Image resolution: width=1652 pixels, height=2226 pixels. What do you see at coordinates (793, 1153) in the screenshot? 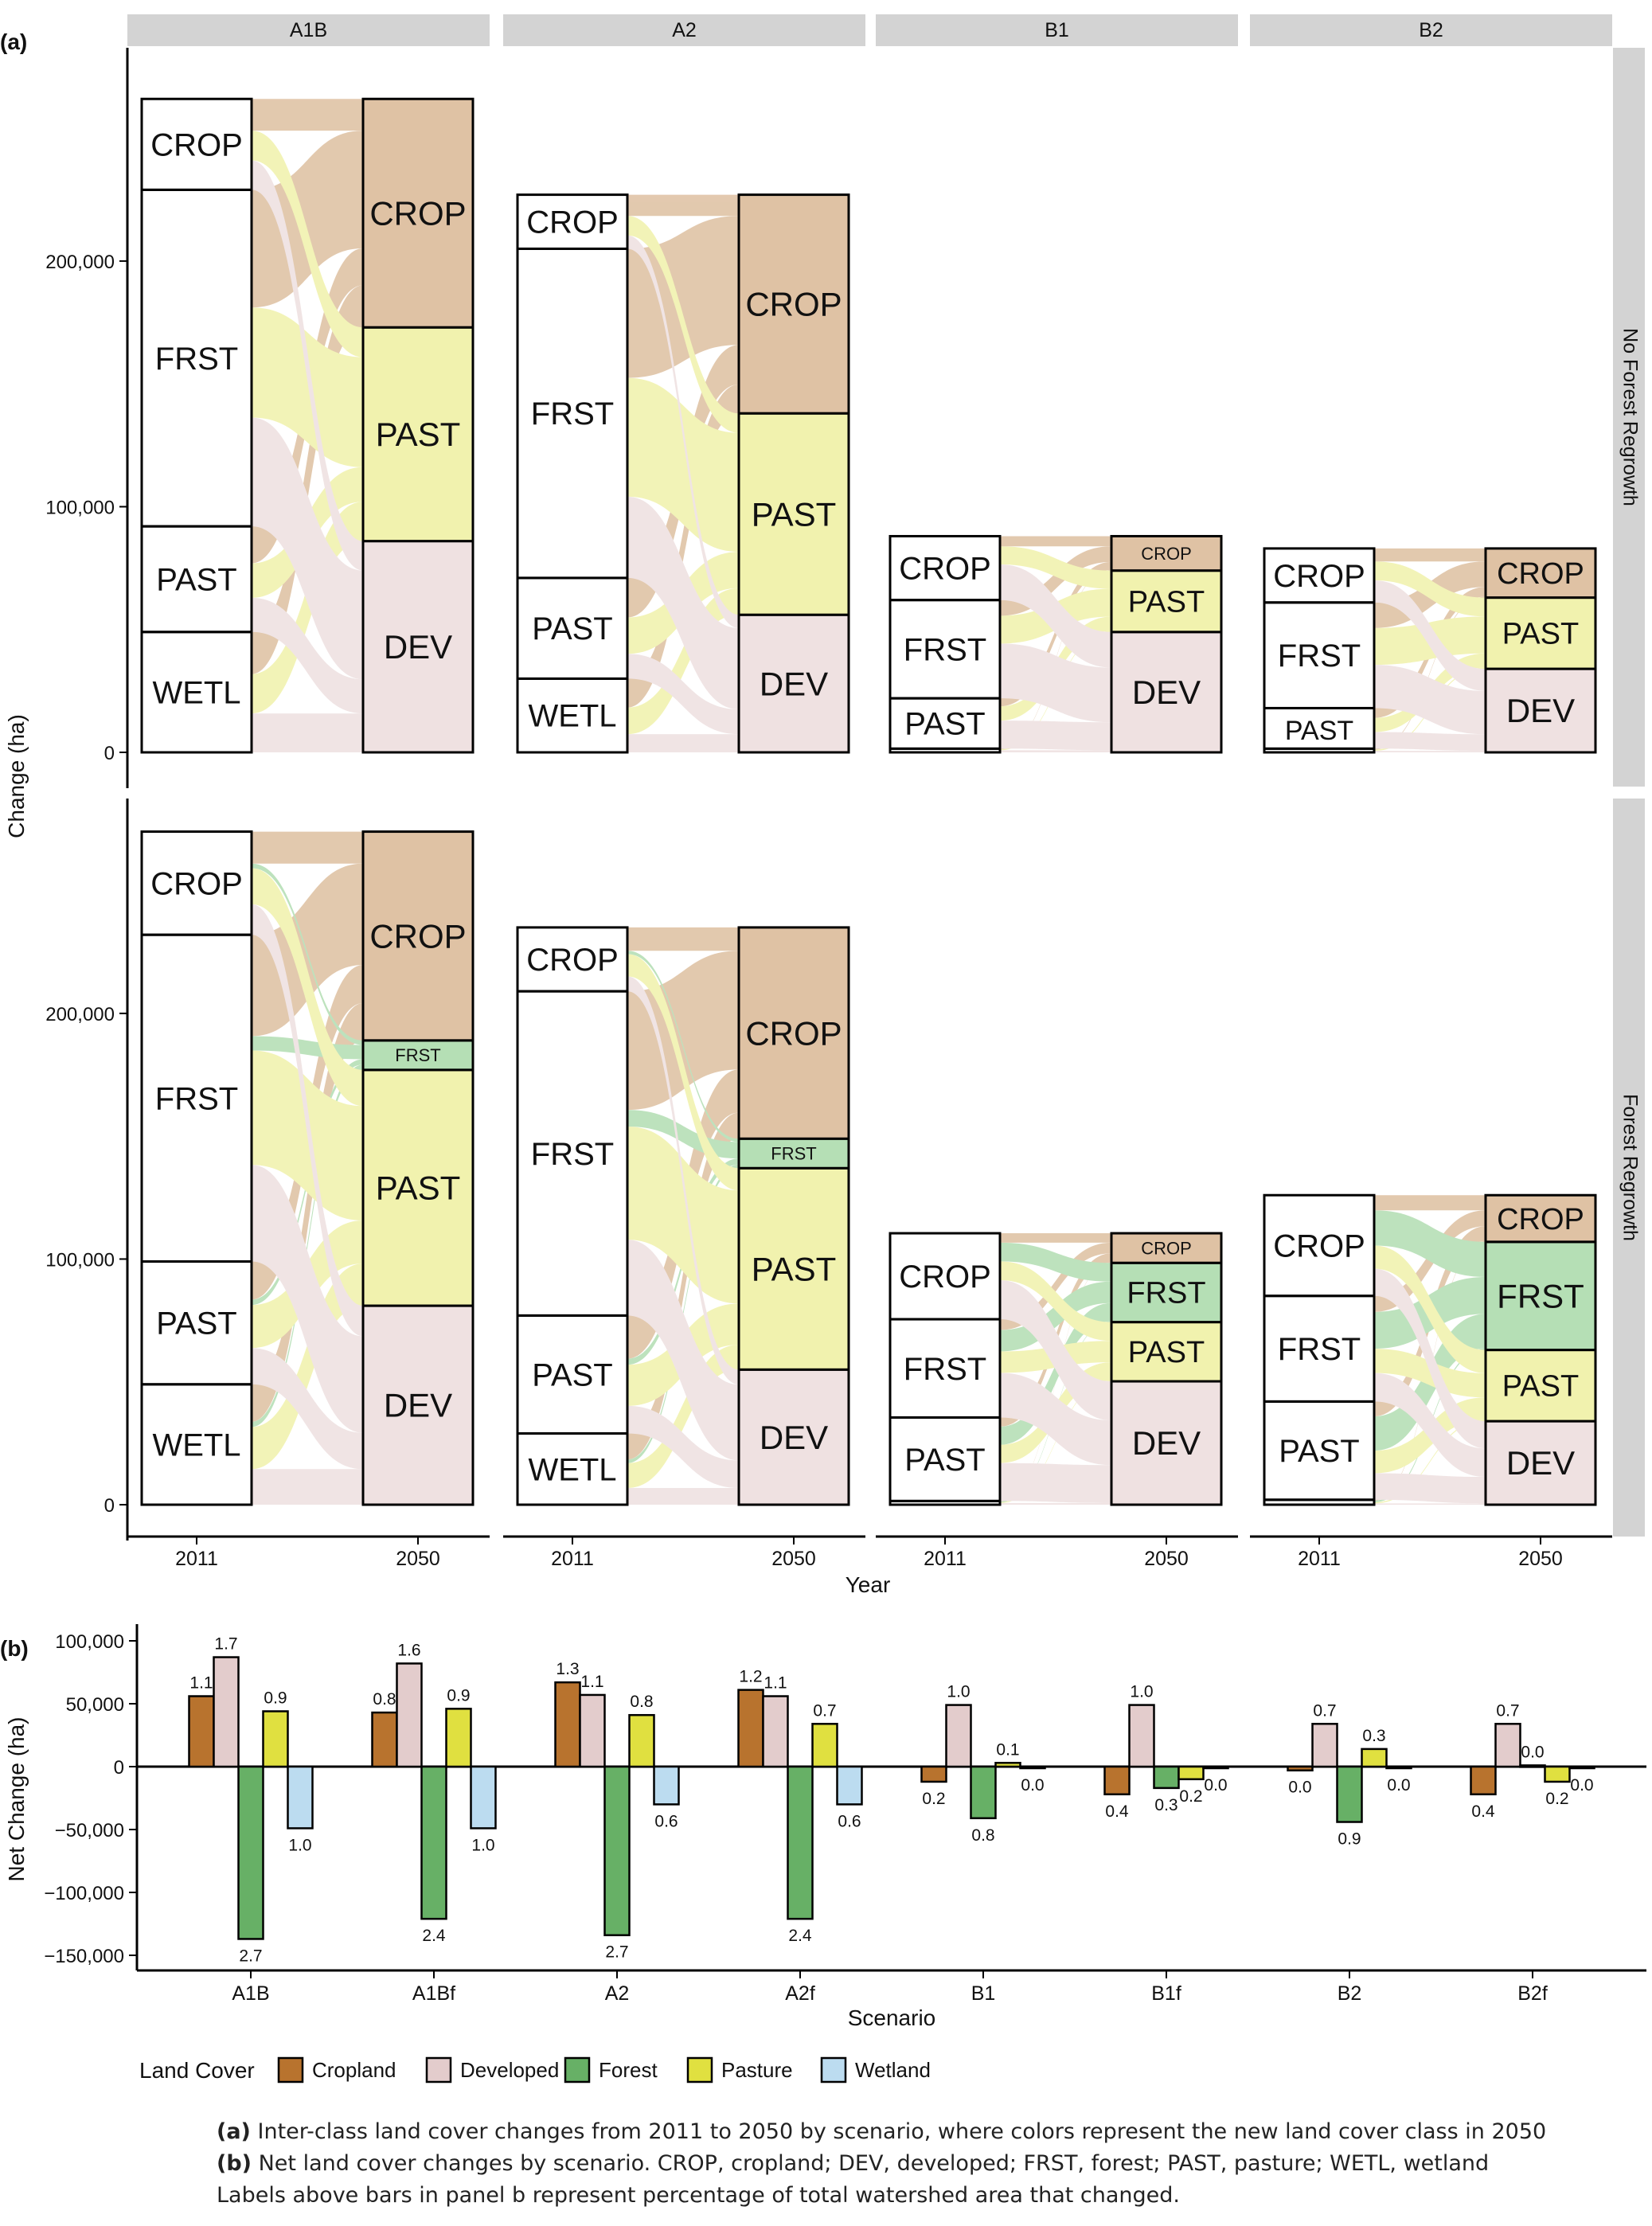
I see `stratum-2050-frst` at bounding box center [793, 1153].